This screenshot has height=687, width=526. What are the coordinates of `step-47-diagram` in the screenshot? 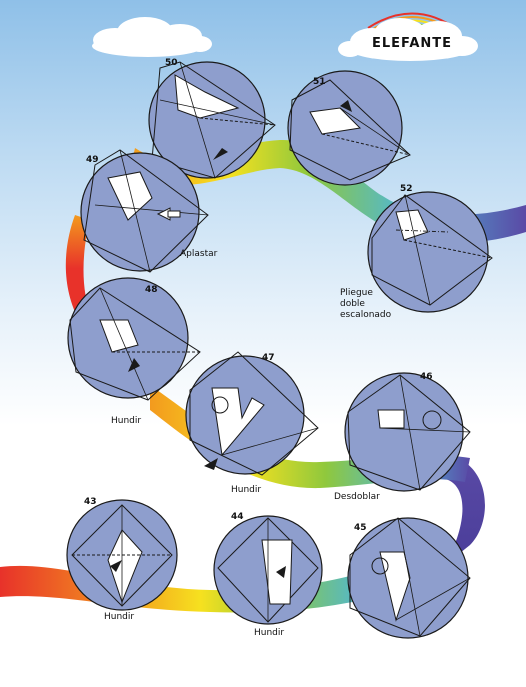 It's located at (252, 413).